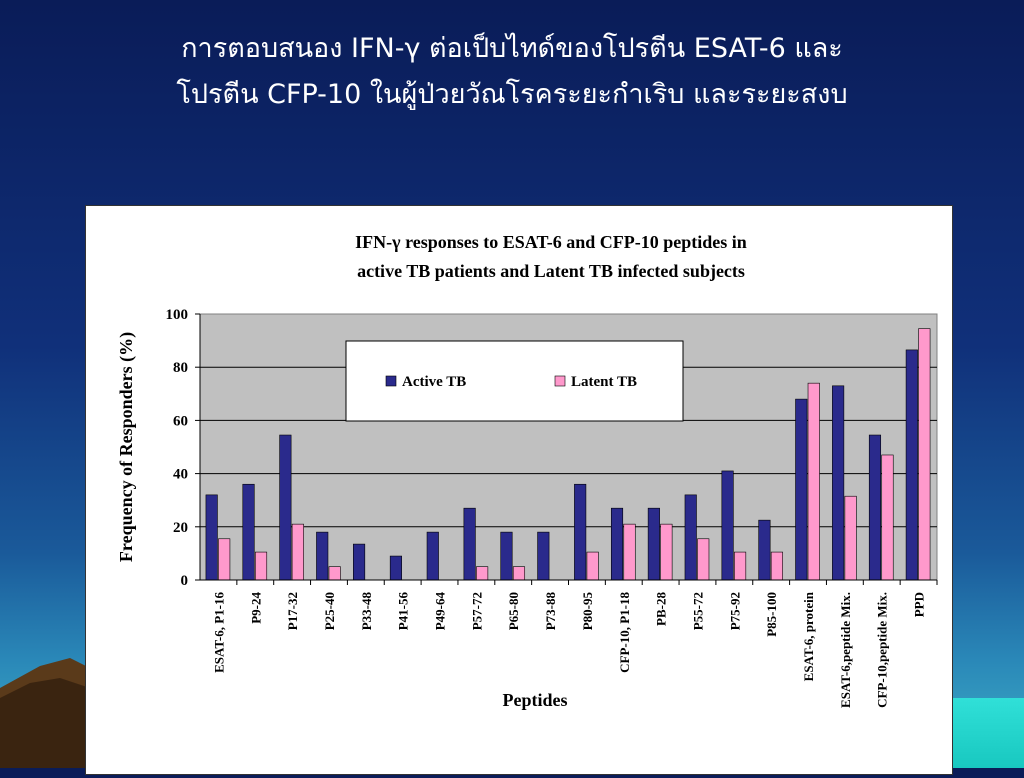  I want to click on x-tick-label: P73-88, so click(550, 611).